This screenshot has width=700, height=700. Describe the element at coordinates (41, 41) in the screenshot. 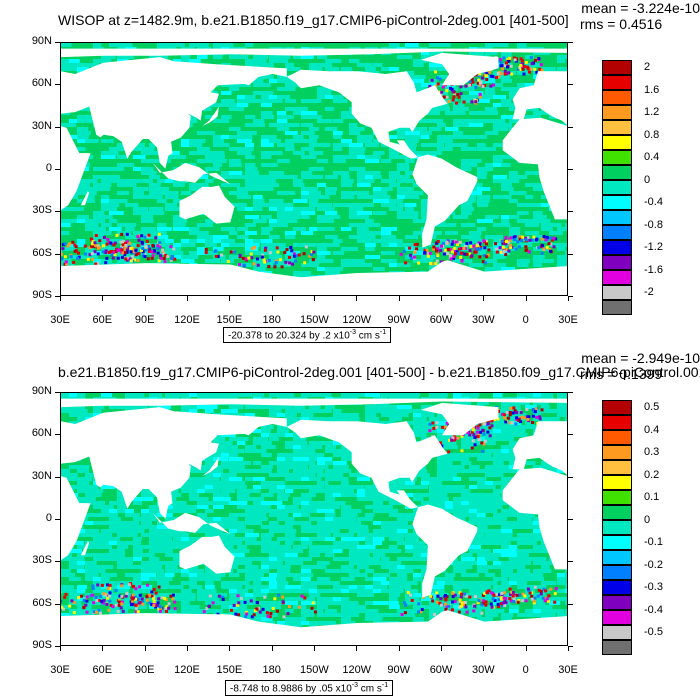

I see `lat-tick-label: 90N` at that location.